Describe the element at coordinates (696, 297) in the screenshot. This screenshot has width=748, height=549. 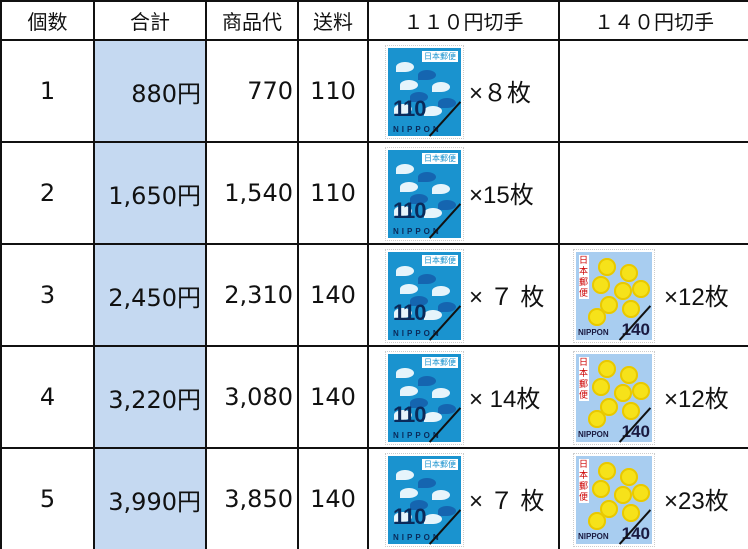
I see `stamp-140-count: ×12枚` at that location.